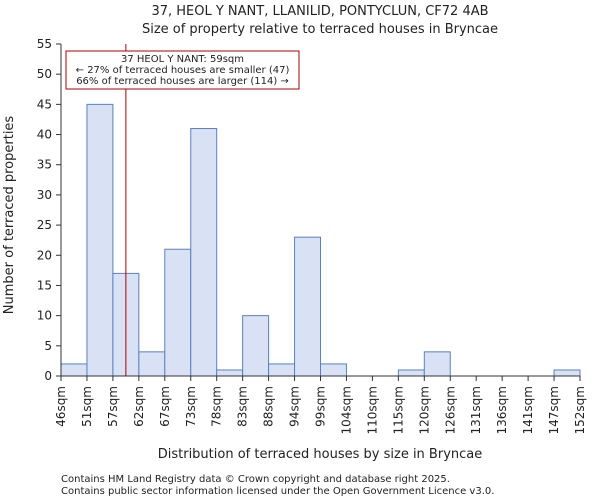 The image size is (600, 500). Describe the element at coordinates (217, 406) in the screenshot. I see `x-tick-label: 78sqm` at that location.